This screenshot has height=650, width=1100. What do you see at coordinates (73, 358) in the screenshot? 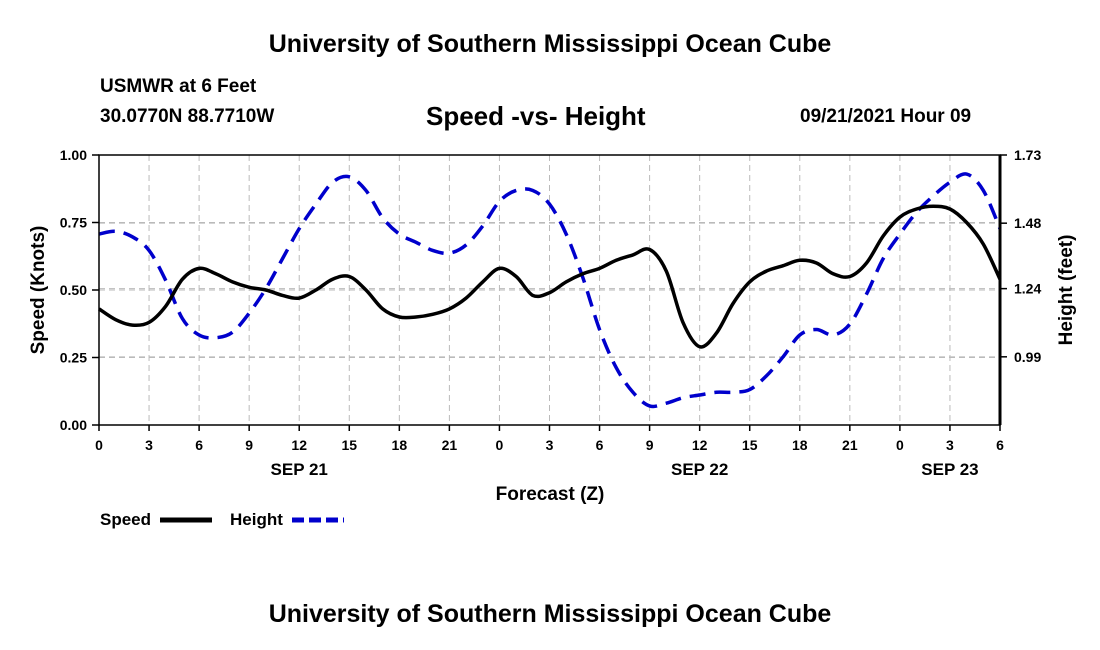
I see `y-tick-label: 0.25` at bounding box center [73, 358].